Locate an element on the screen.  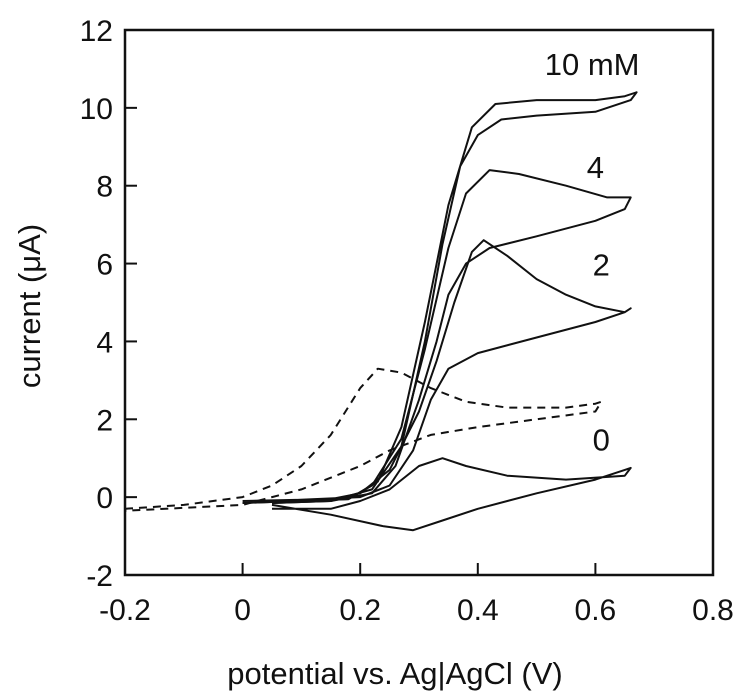
x-tick-label: 0 is located at coordinates (242, 610).